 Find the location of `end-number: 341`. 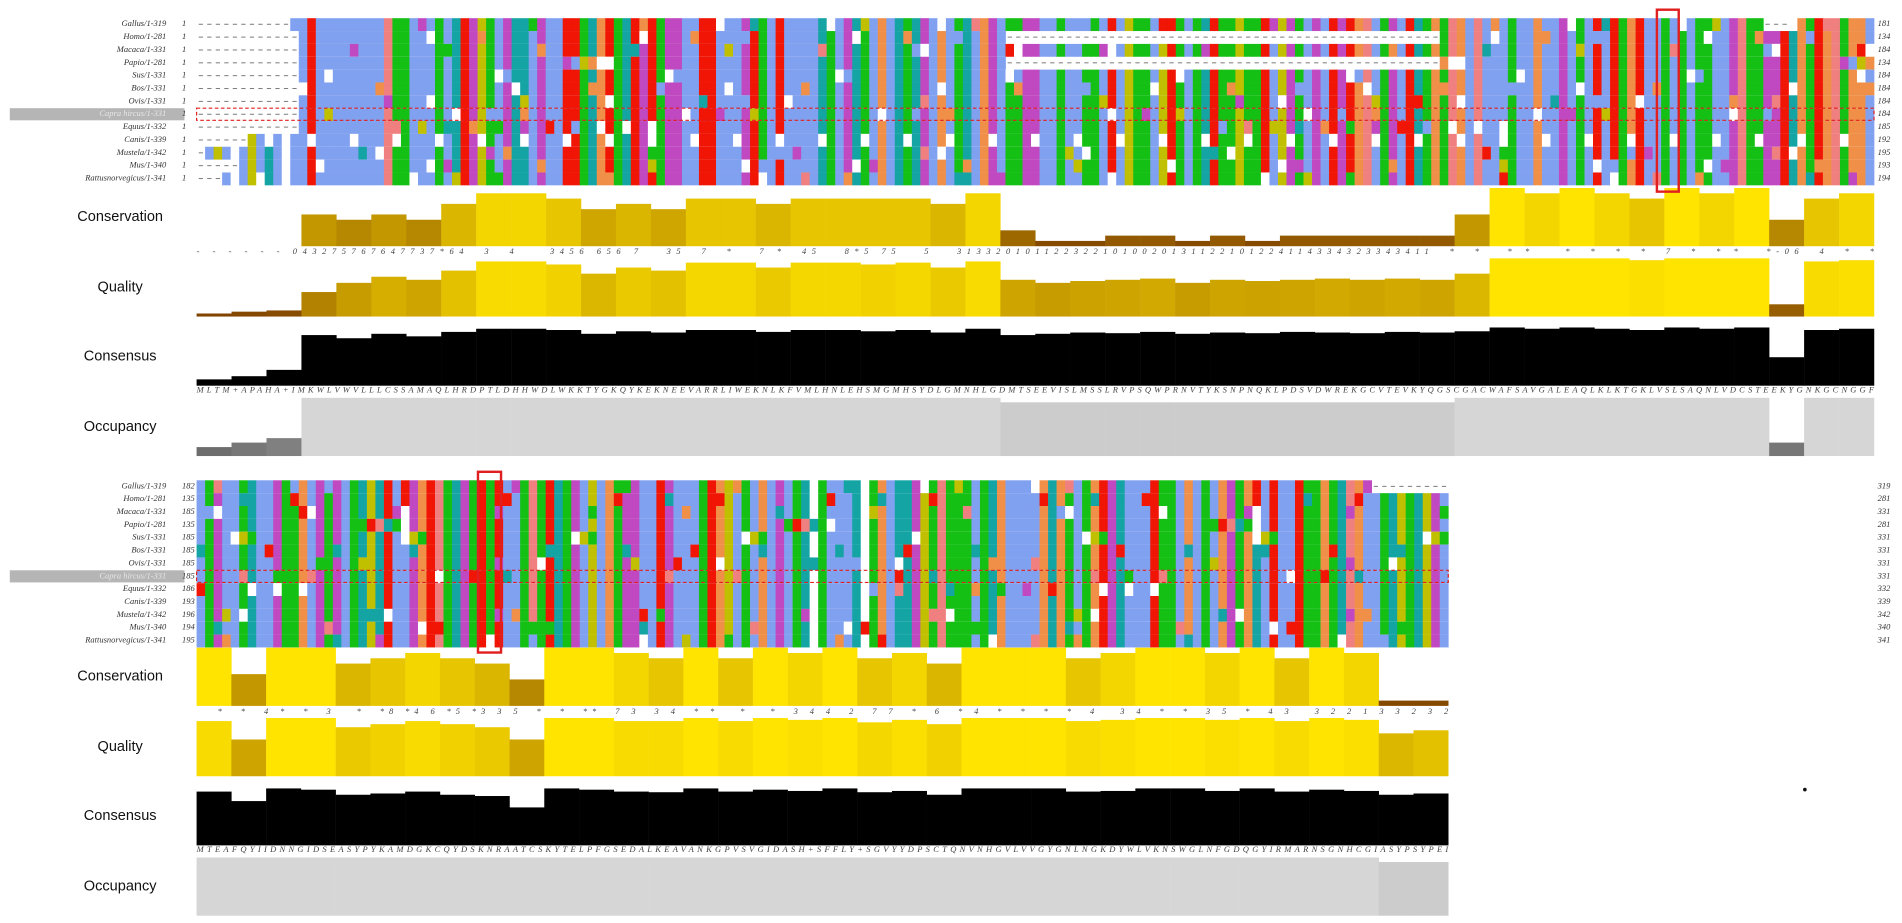

end-number: 341 is located at coordinates (1884, 640).